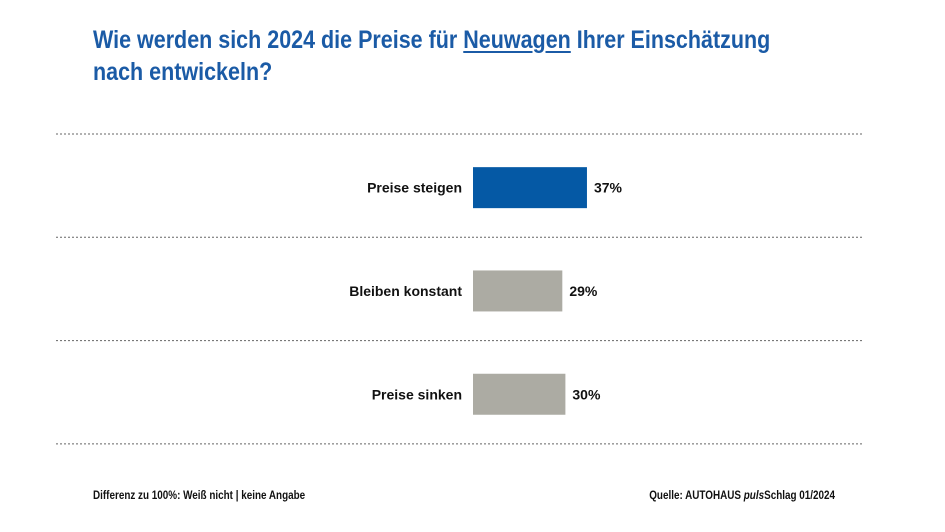 The height and width of the screenshot is (532, 945). Describe the element at coordinates (414, 188) in the screenshot. I see `category-label: Preise steigen` at that location.